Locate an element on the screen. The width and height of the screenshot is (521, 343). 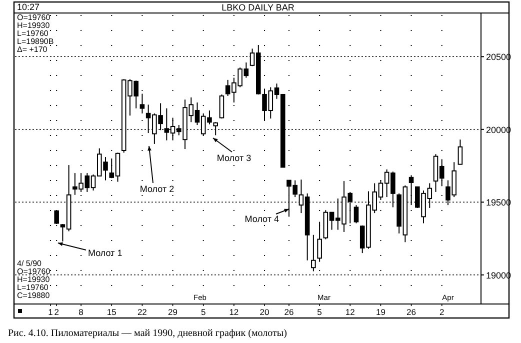
x-tick-label: 15 is located at coordinates (111, 312).